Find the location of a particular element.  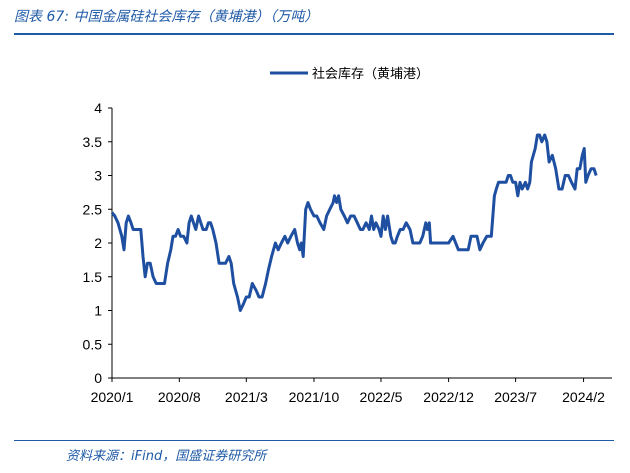

y-tick-label: 3 is located at coordinates (98, 176).